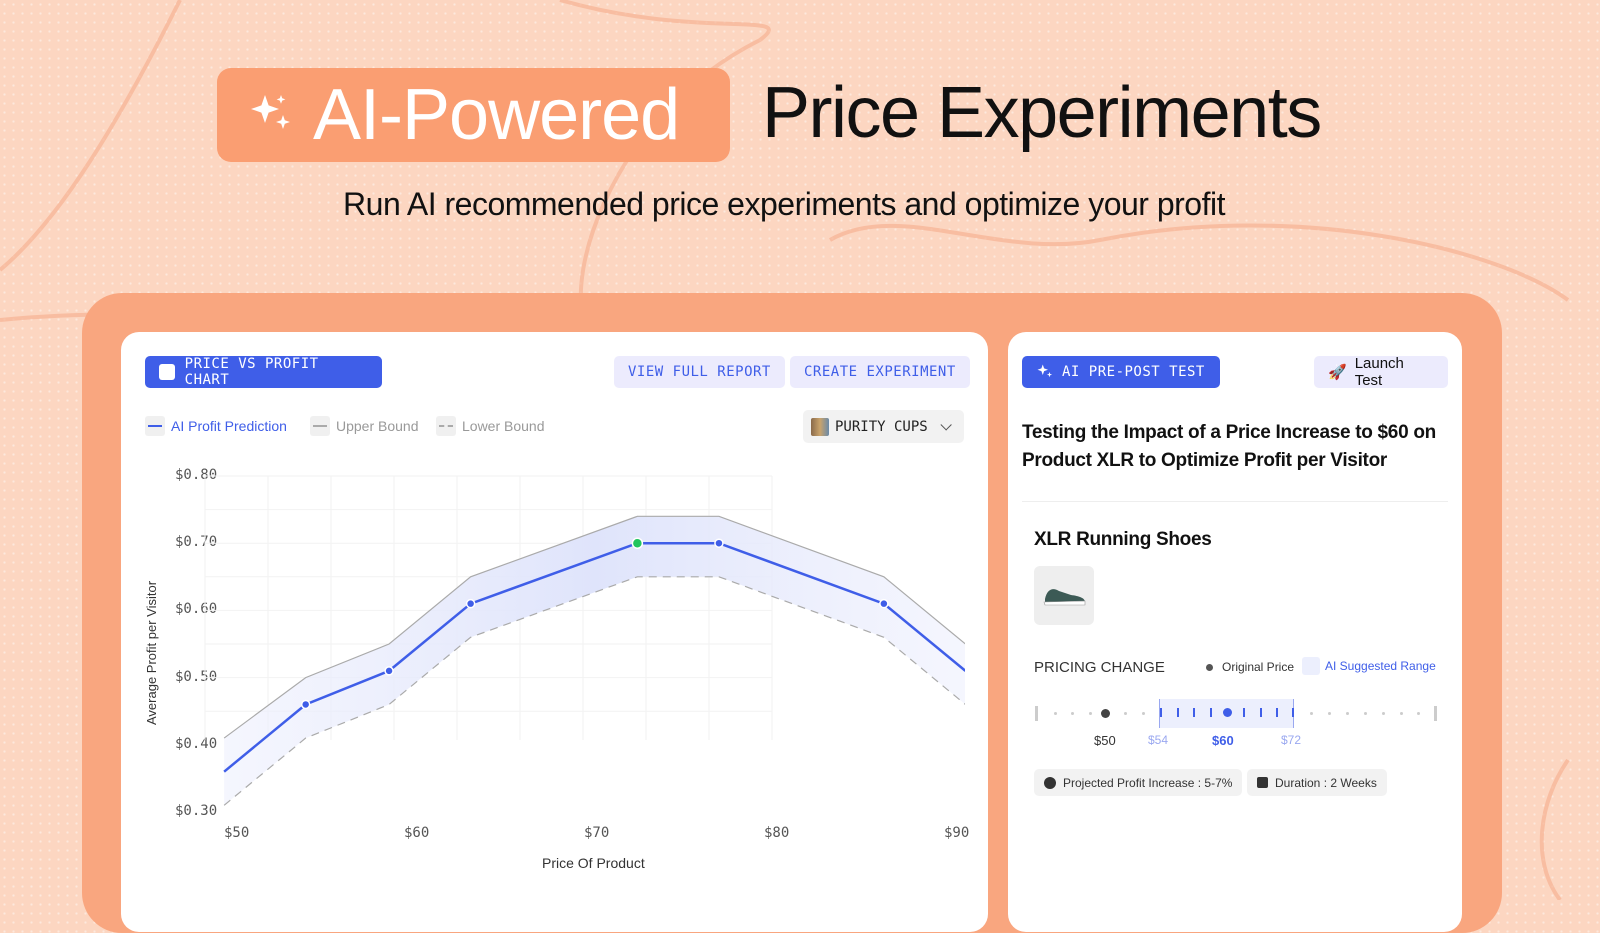  Describe the element at coordinates (1326, 782) in the screenshot. I see `chip-label: Duration : 2 Weeks` at that location.